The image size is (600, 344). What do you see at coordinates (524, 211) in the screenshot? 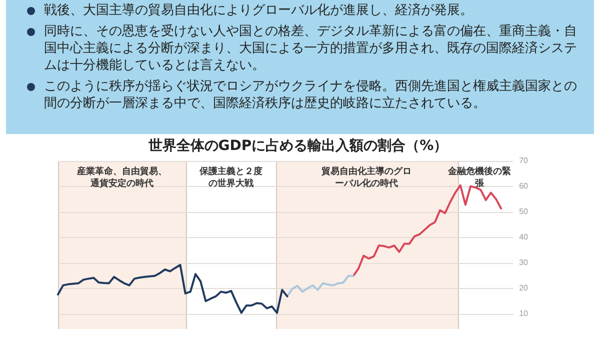
I see `y-tick-label: 50` at bounding box center [524, 211].